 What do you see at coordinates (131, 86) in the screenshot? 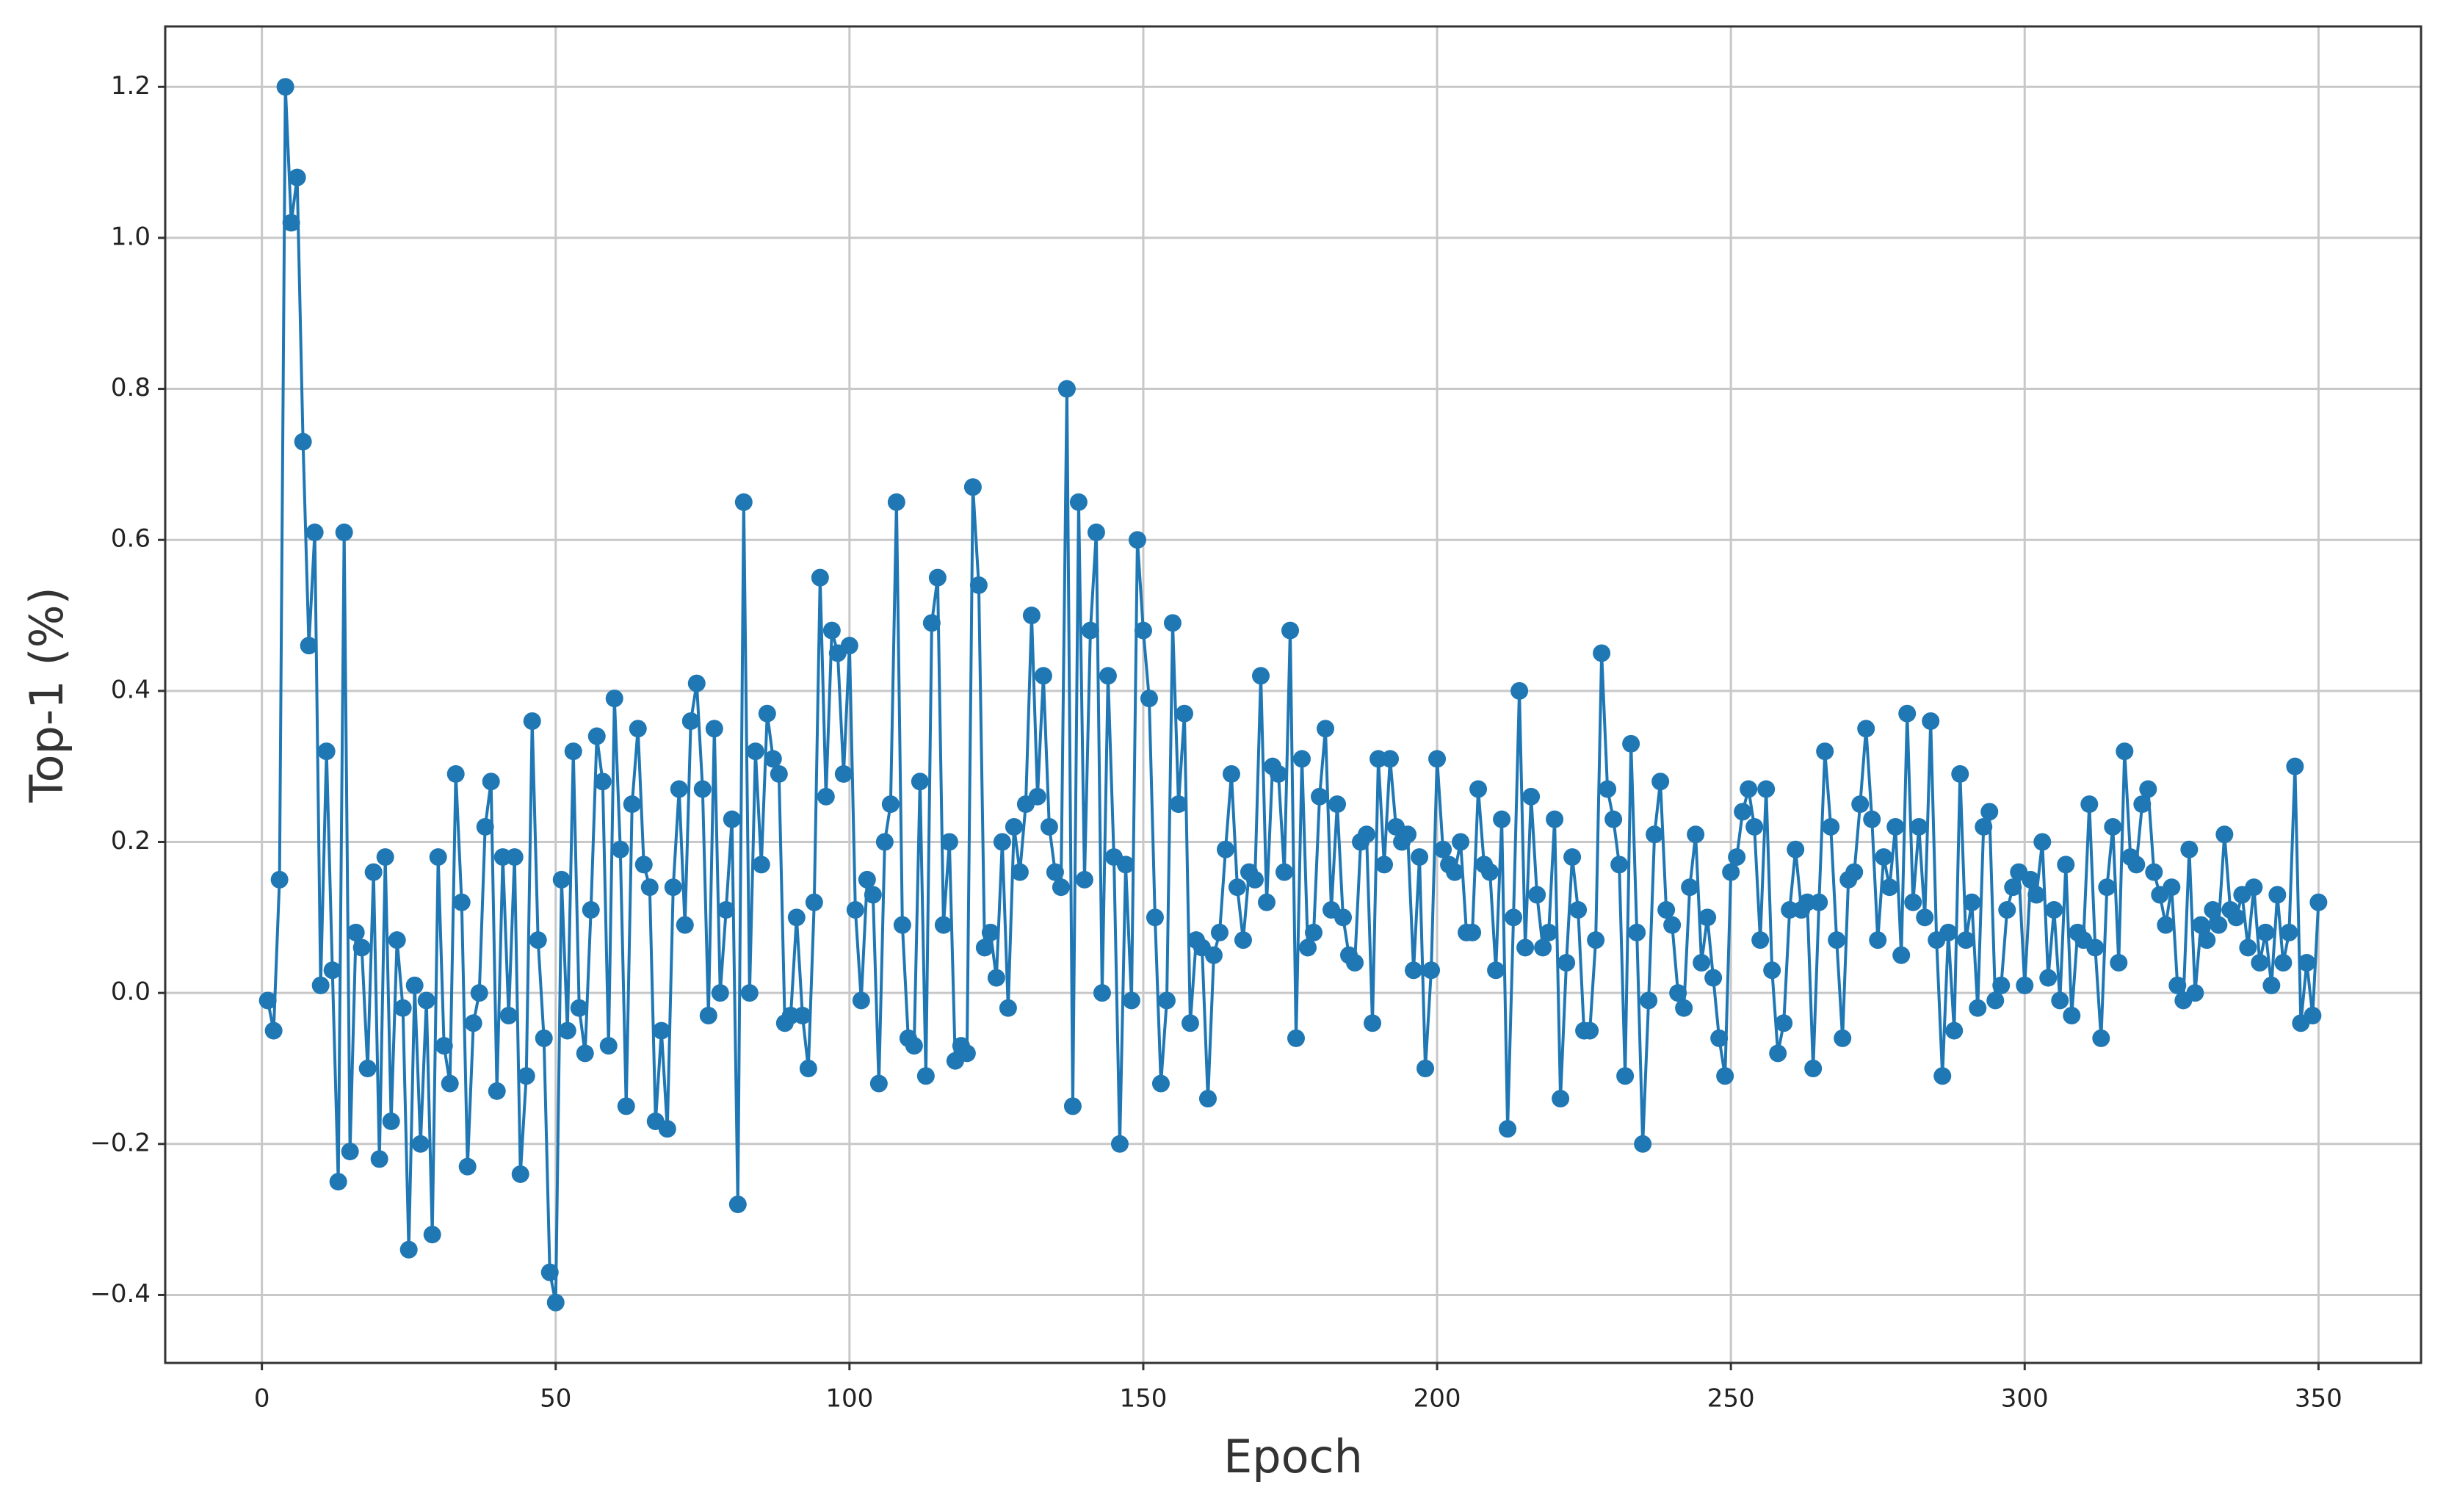
I see `y-tick-label: 1.2` at bounding box center [131, 86].